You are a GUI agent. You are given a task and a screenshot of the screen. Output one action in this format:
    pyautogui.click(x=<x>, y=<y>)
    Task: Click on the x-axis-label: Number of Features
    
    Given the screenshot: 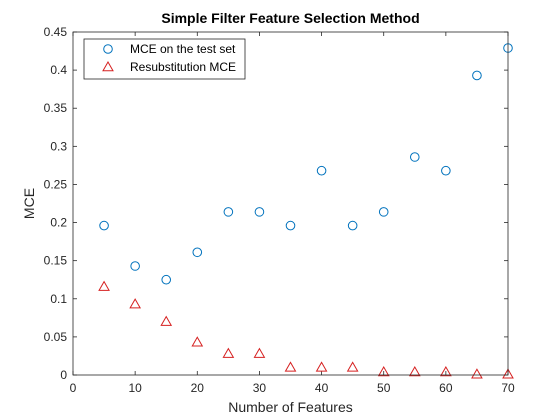 What is the action you would take?
    pyautogui.click(x=290, y=407)
    